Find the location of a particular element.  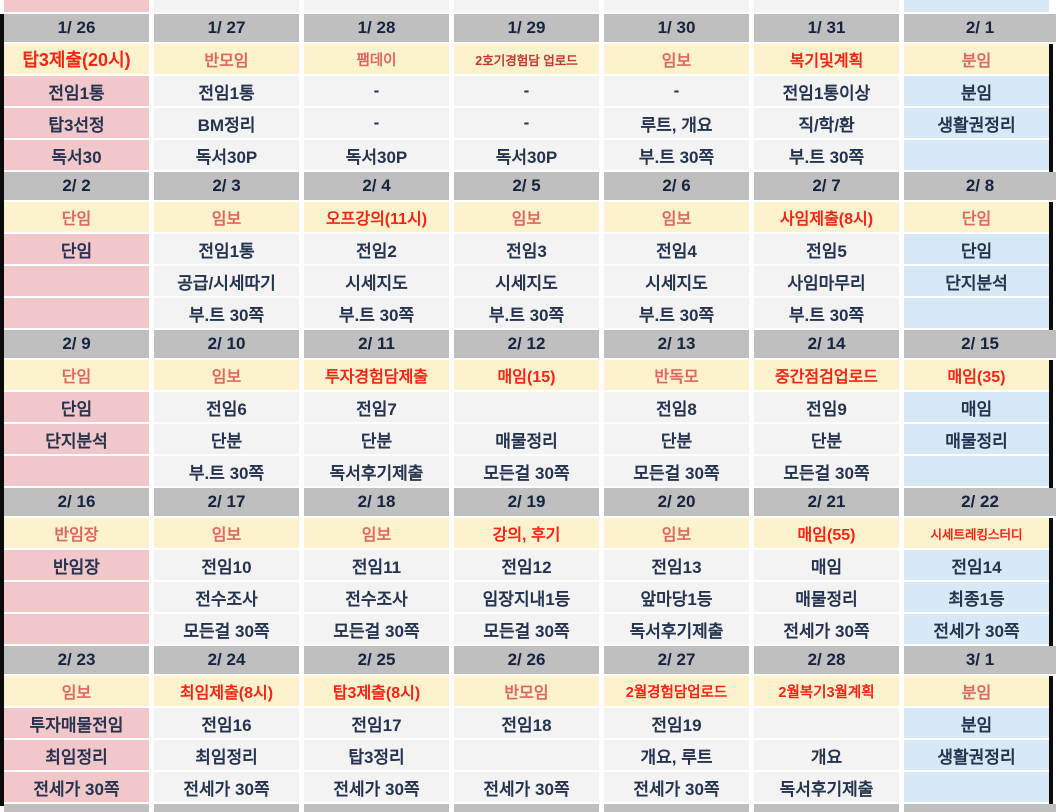

date-cell: 2/ 24 is located at coordinates (226, 660).